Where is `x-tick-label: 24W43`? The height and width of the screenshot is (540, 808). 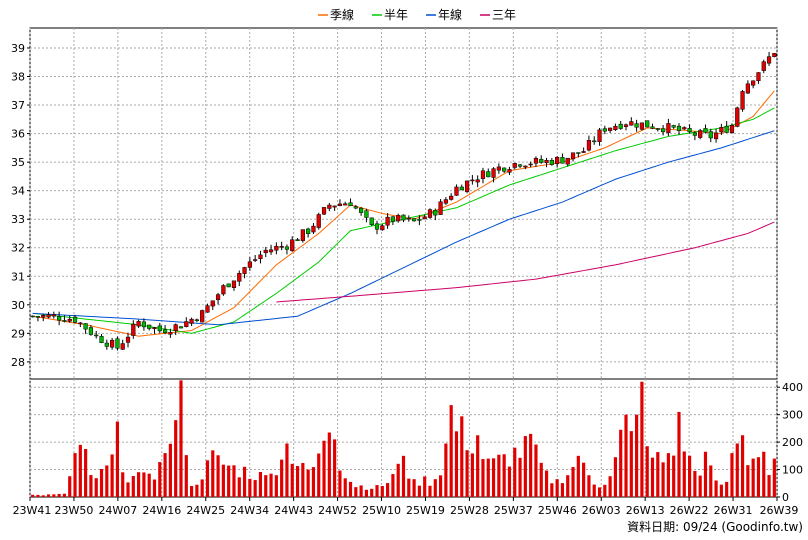 x-tick-label: 24W43 is located at coordinates (293, 510).